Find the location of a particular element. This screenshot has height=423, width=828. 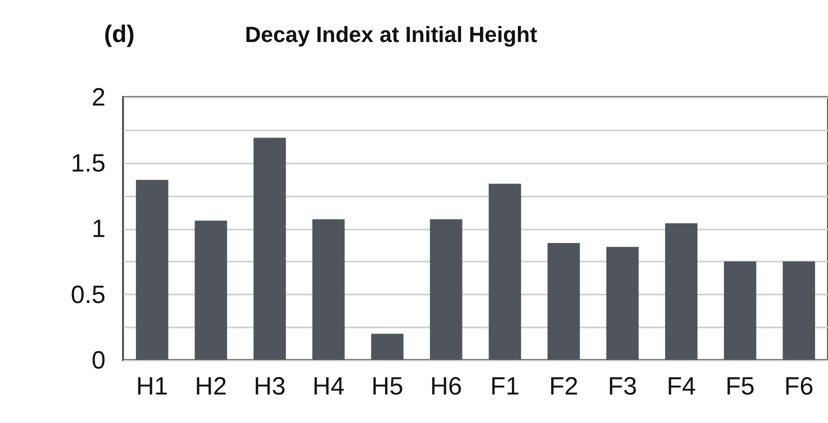

x-tick-label: F3 is located at coordinates (623, 386).